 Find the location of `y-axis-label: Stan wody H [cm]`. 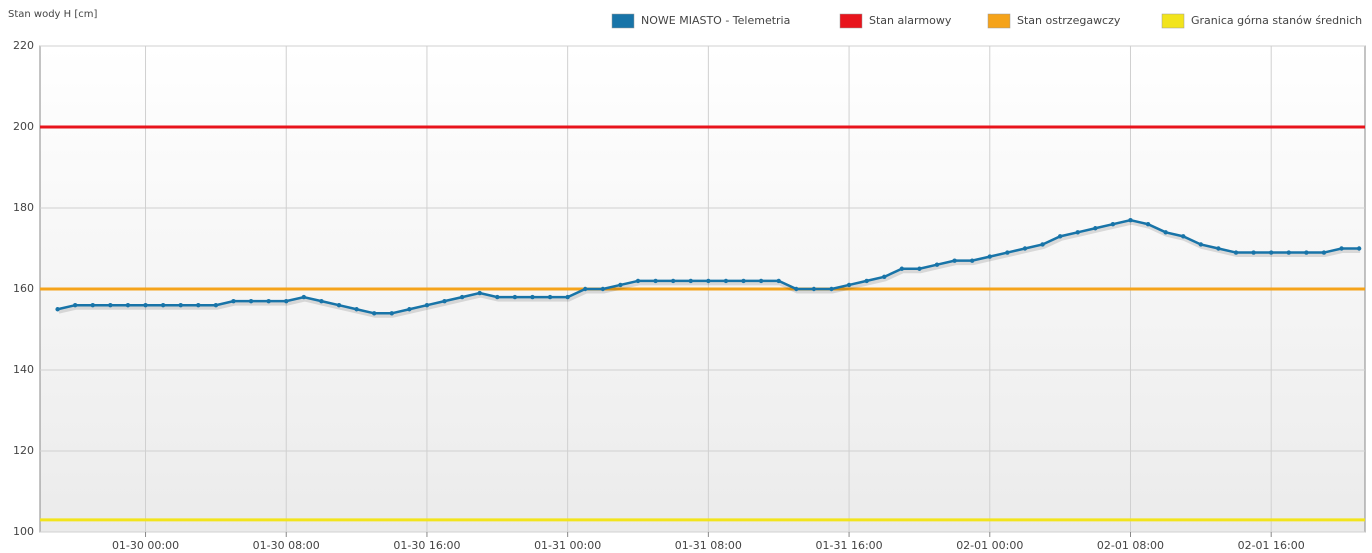

y-axis-label: Stan wody H [cm] is located at coordinates (52, 14).